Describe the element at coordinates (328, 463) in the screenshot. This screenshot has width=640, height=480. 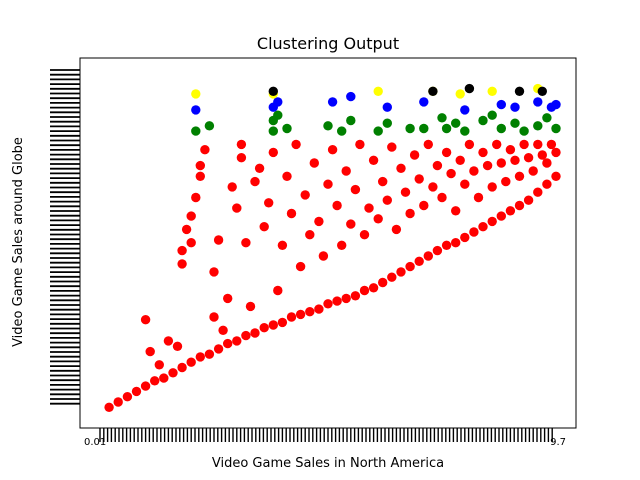
I see `x-axis-label: Video Game Sales in North America` at that location.